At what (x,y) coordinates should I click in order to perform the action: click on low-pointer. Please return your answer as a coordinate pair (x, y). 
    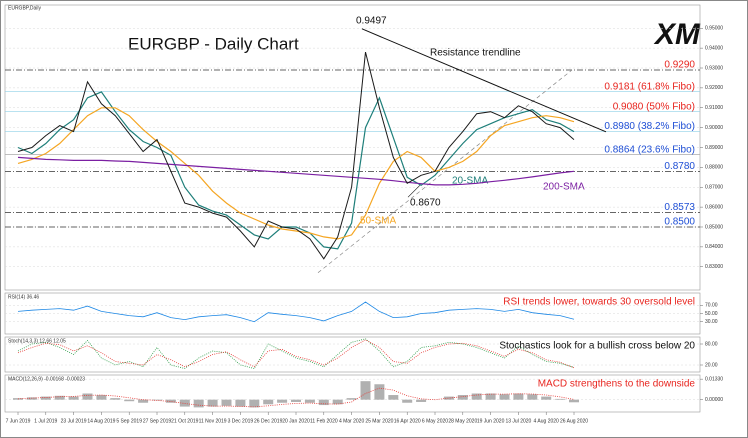
    Looking at the image, I should click on (414, 191).